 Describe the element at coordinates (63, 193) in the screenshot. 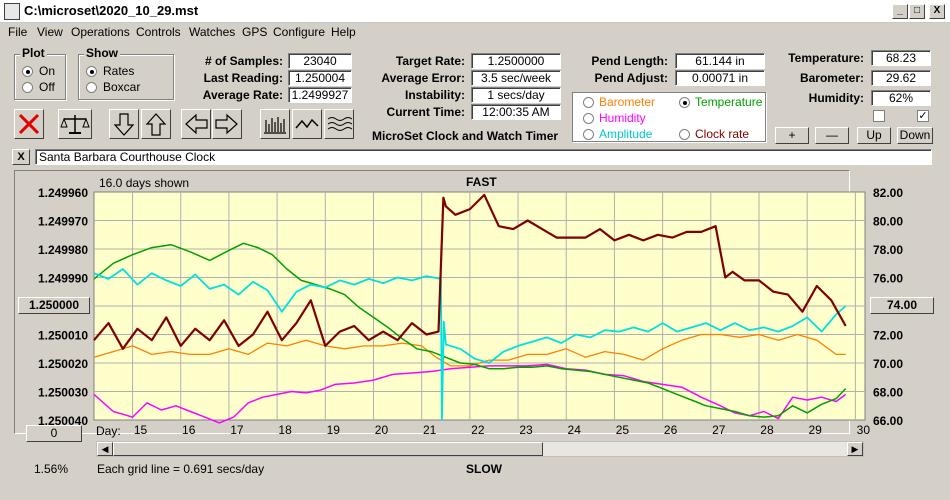

I see `left-axis-tick-label: 1.249960` at that location.